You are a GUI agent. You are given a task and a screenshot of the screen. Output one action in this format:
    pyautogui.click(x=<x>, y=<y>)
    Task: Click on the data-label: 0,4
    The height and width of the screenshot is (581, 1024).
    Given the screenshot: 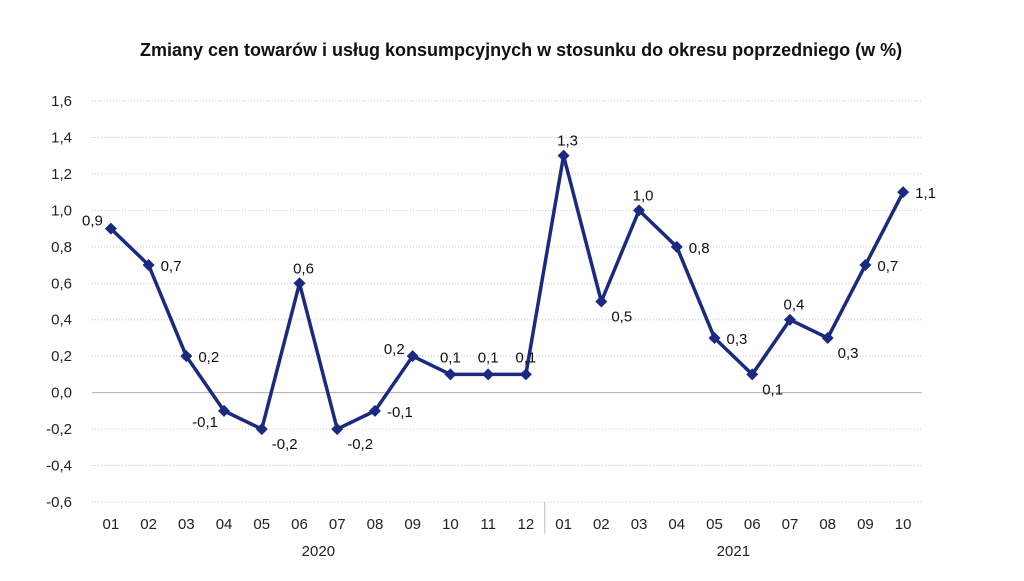 What is the action you would take?
    pyautogui.click(x=794, y=305)
    